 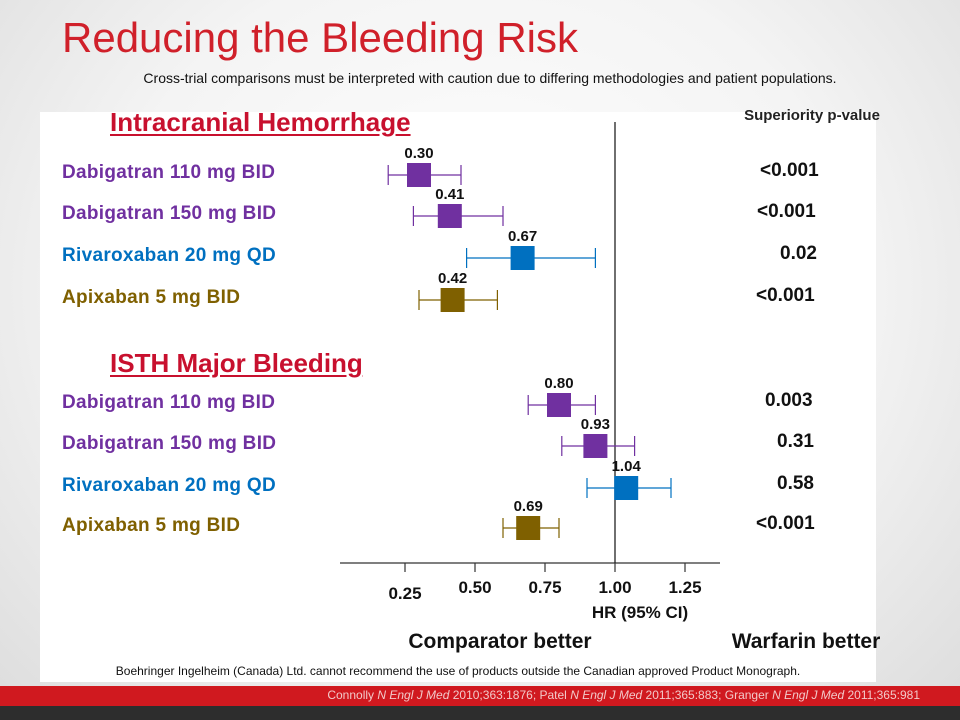 What do you see at coordinates (558, 383) in the screenshot?
I see `hr-value-label: 0.80` at bounding box center [558, 383].